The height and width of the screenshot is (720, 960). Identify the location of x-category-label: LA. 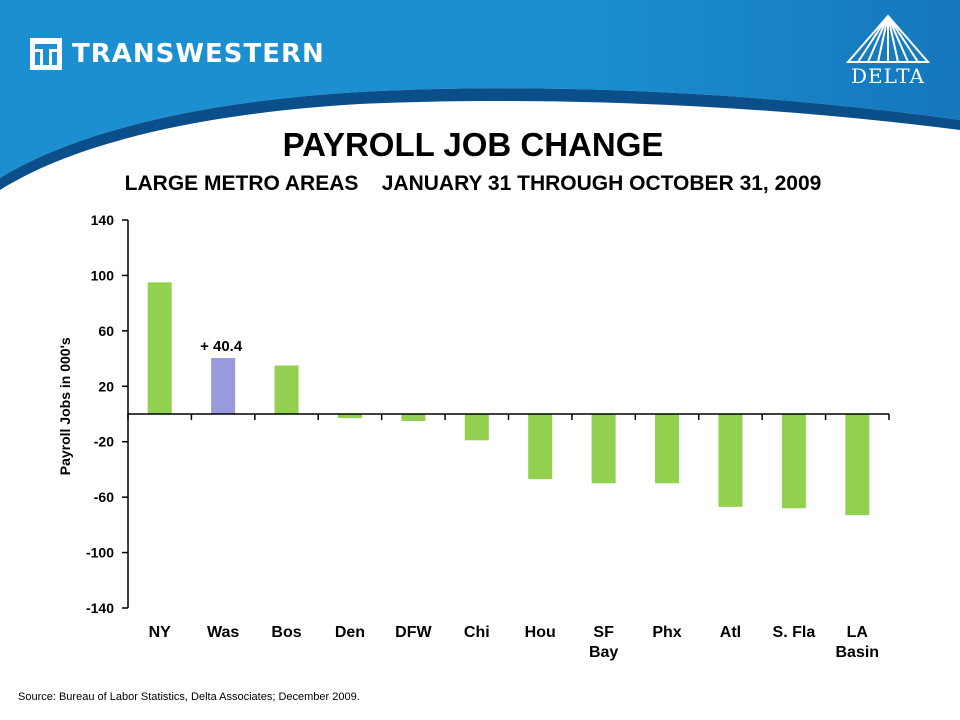
(858, 632).